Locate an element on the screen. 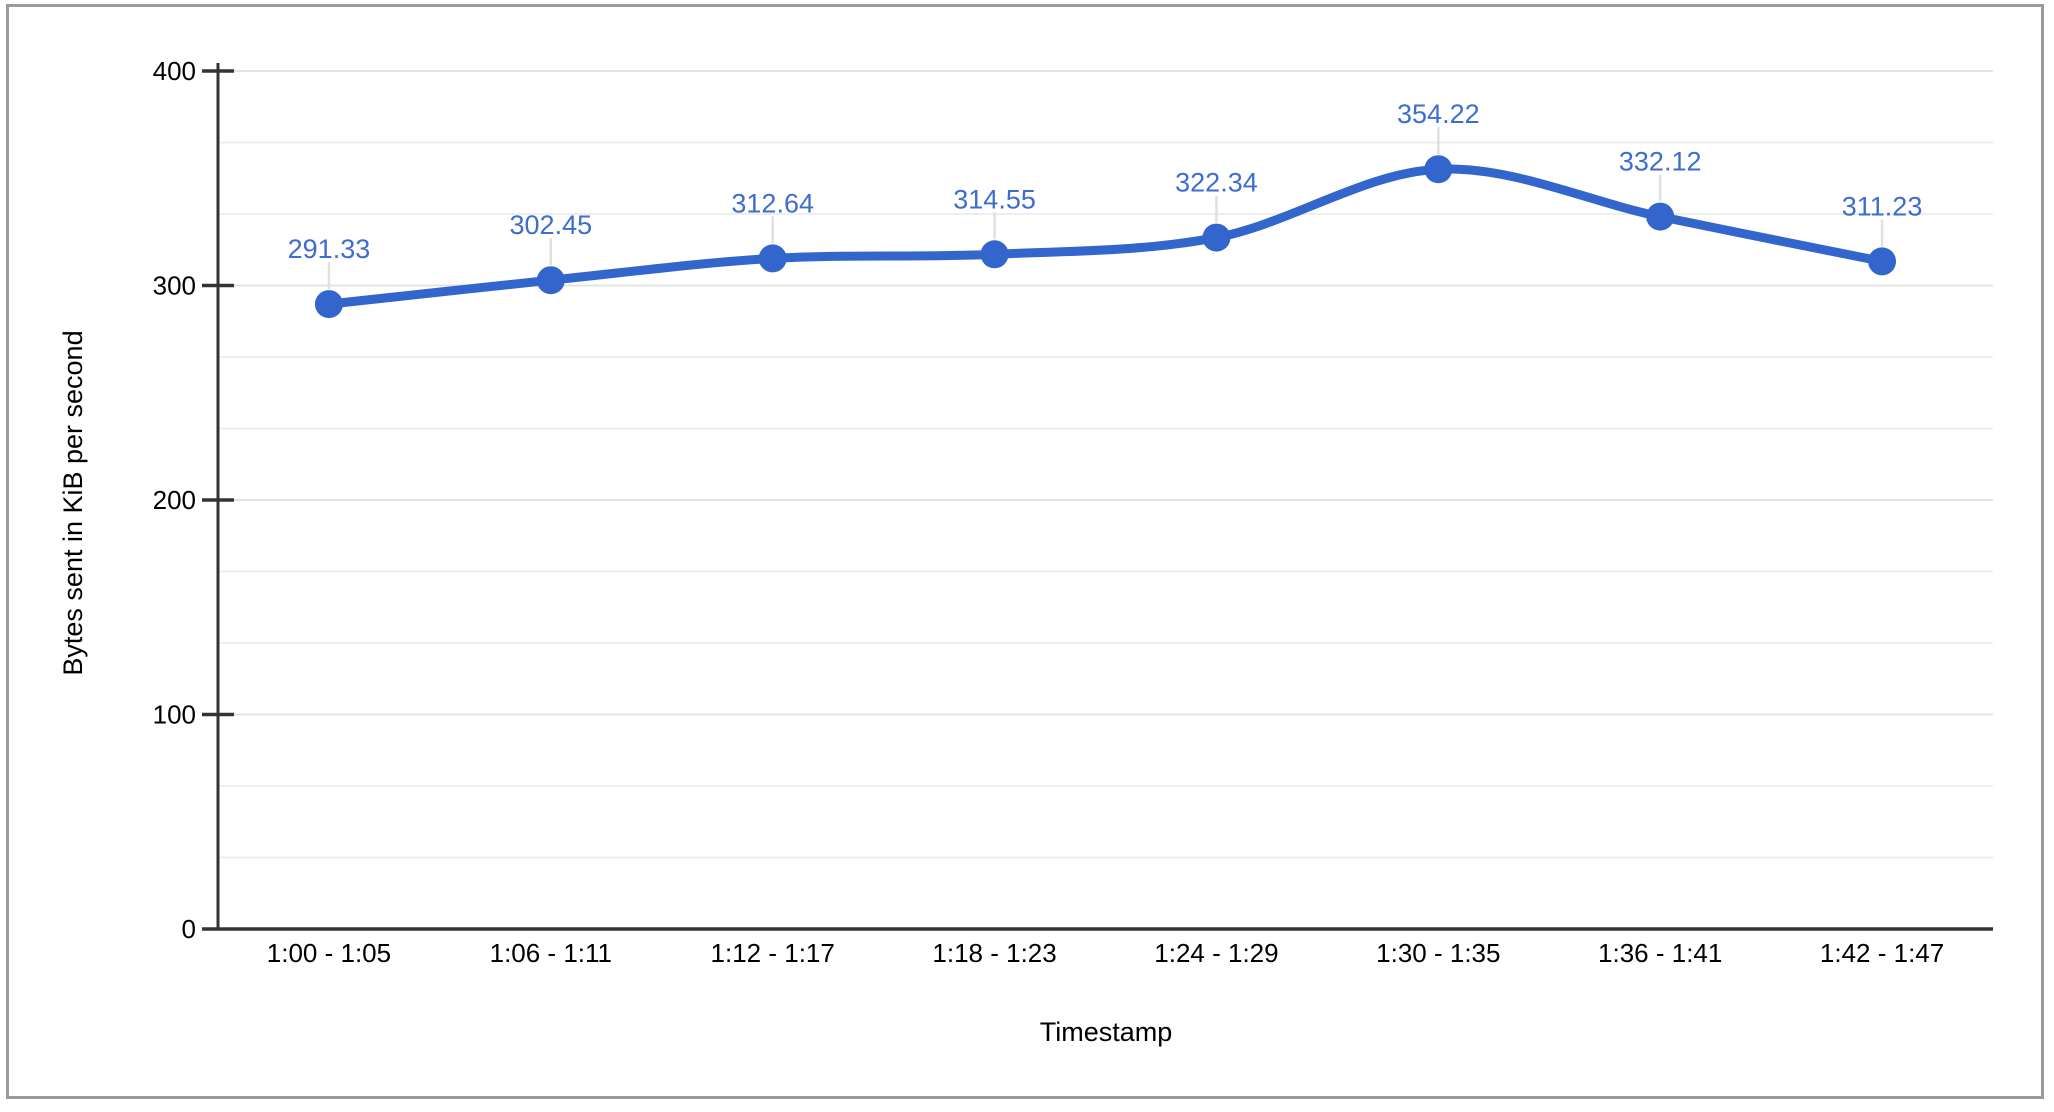 The image size is (2054, 1112). data-point-label: 332.12 is located at coordinates (1660, 162).